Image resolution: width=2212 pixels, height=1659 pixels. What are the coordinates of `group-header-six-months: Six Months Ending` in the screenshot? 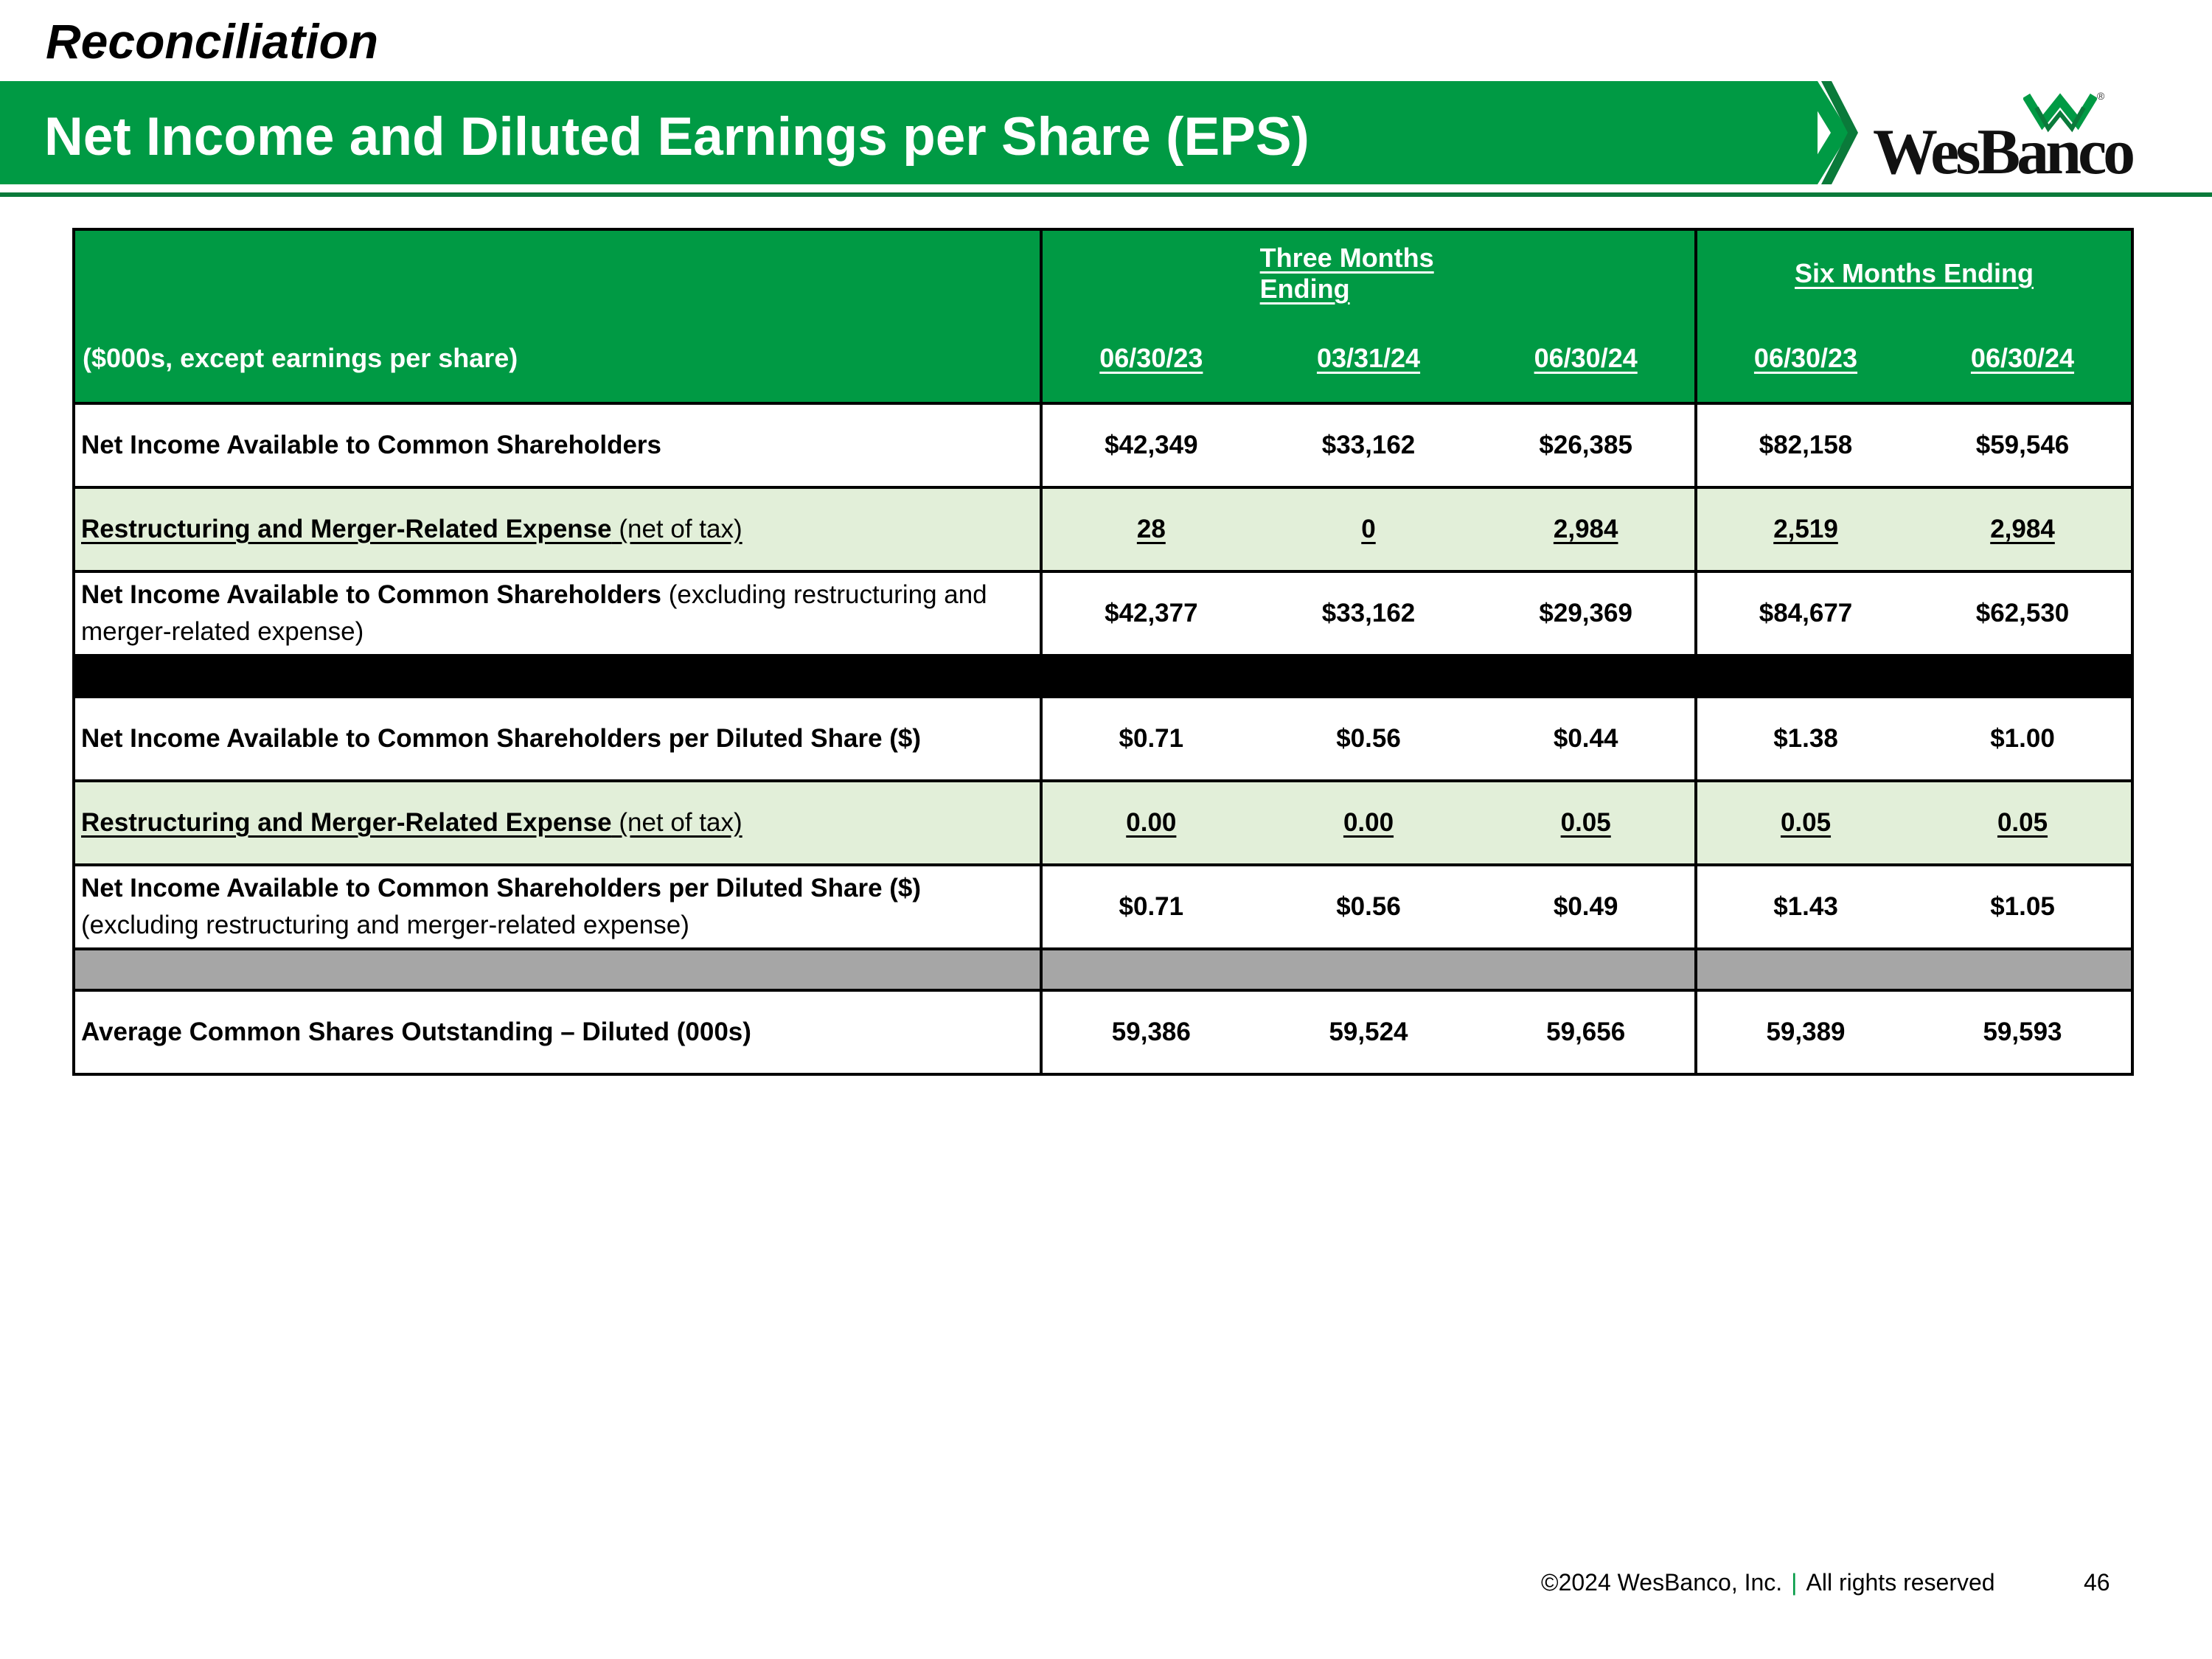 It's located at (1914, 273).